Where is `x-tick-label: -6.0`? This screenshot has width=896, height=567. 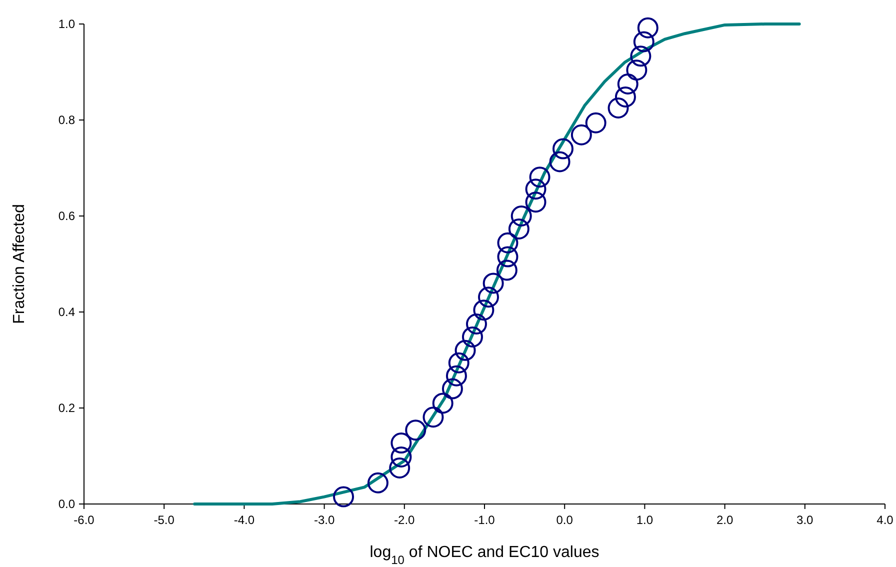 x-tick-label: -6.0 is located at coordinates (84, 520).